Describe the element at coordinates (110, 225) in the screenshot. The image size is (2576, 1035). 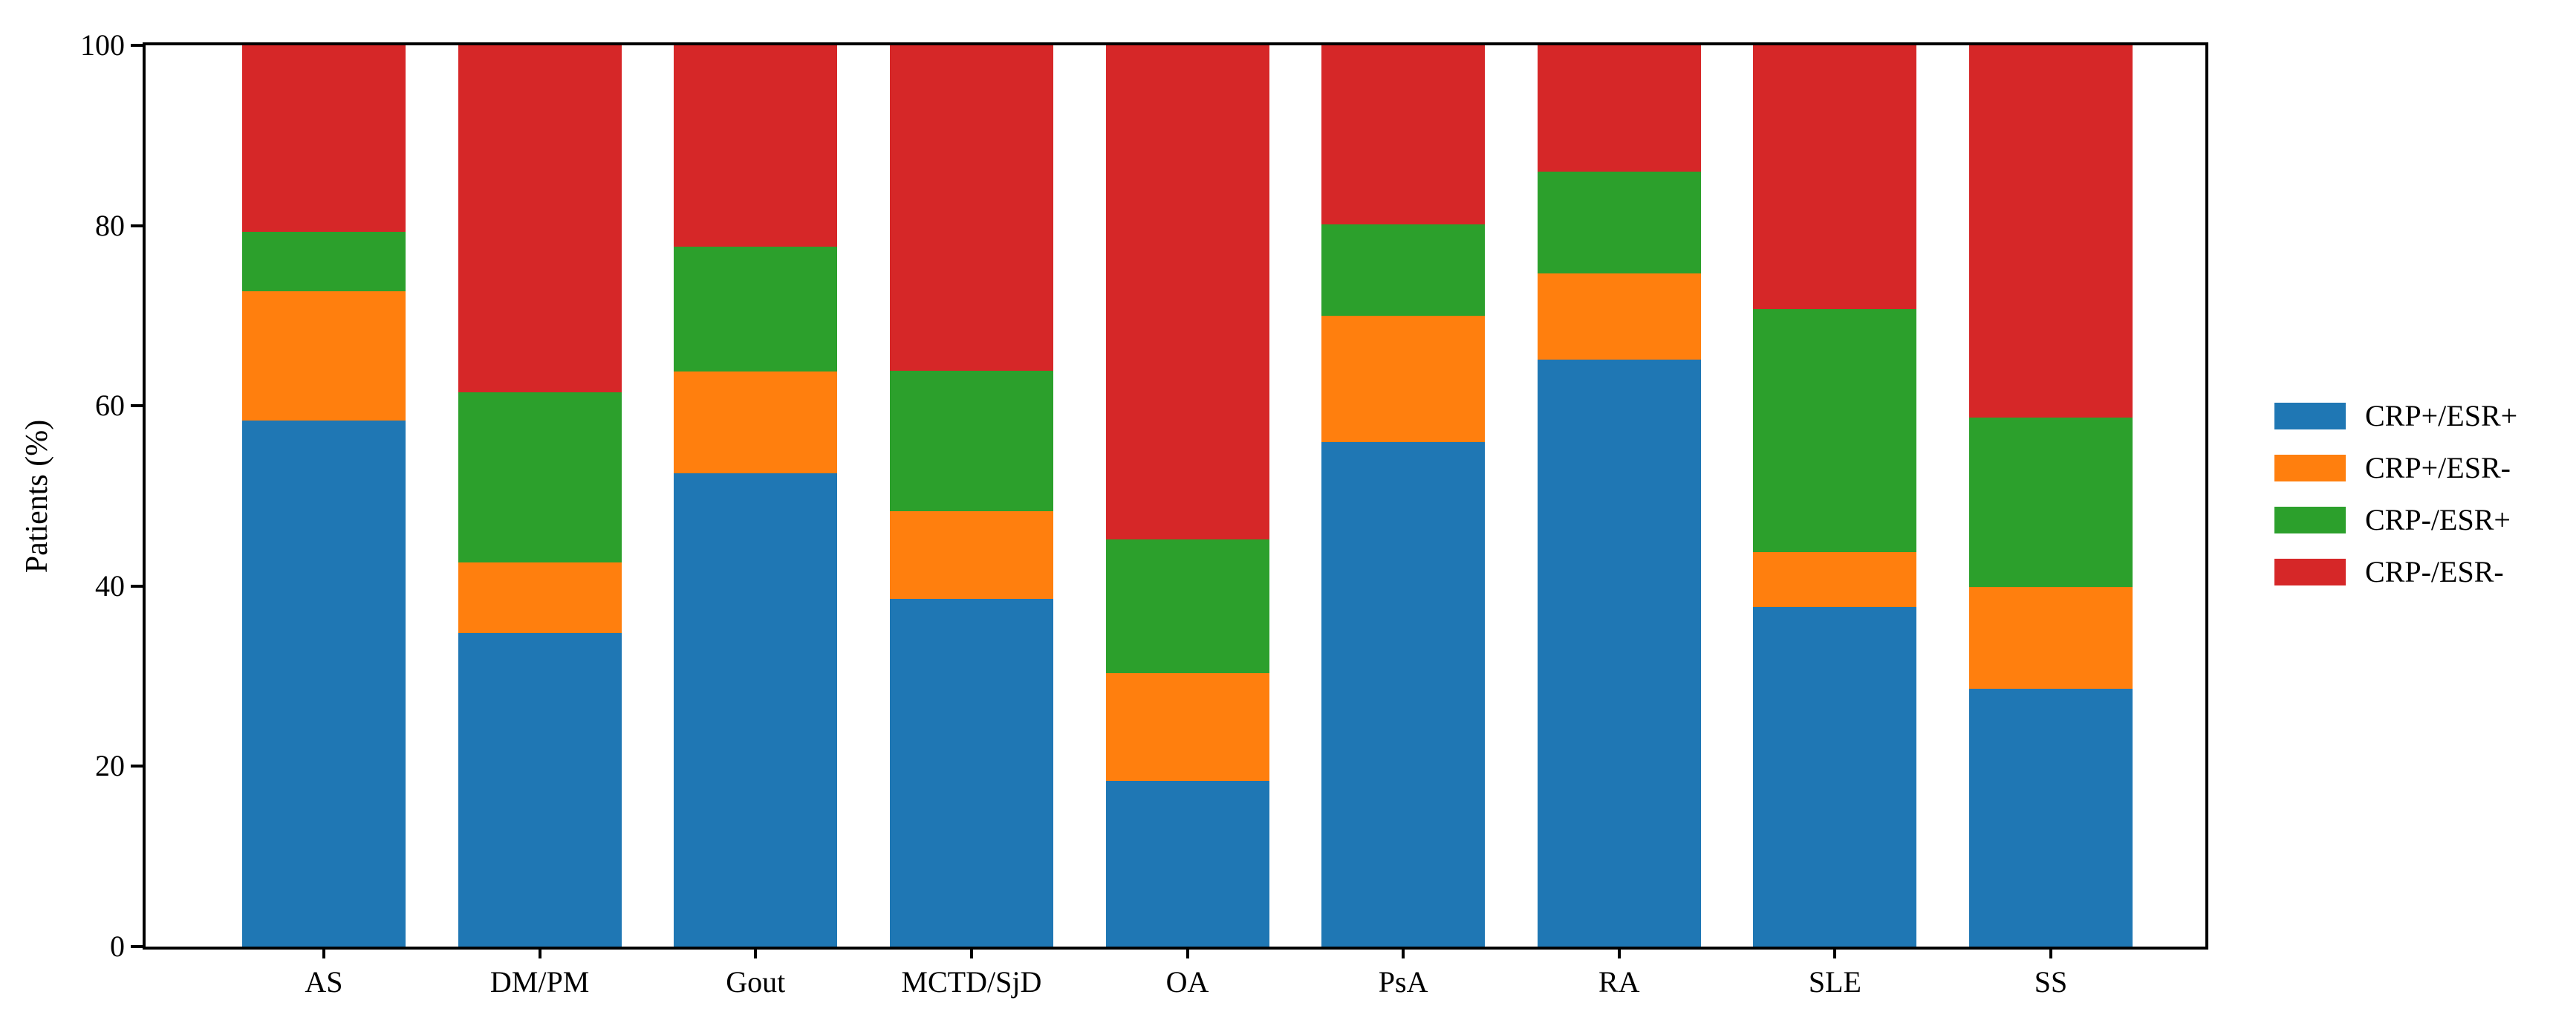
I see `y-tick-label: 80` at that location.